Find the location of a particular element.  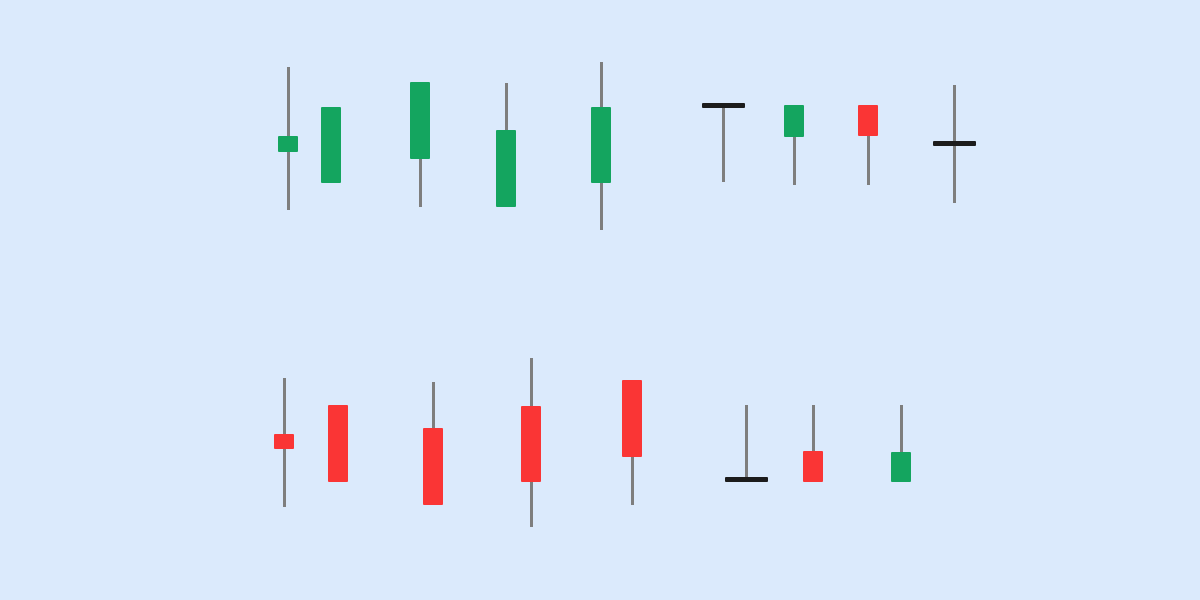

bullish-hammer-wick is located at coordinates (794, 145).